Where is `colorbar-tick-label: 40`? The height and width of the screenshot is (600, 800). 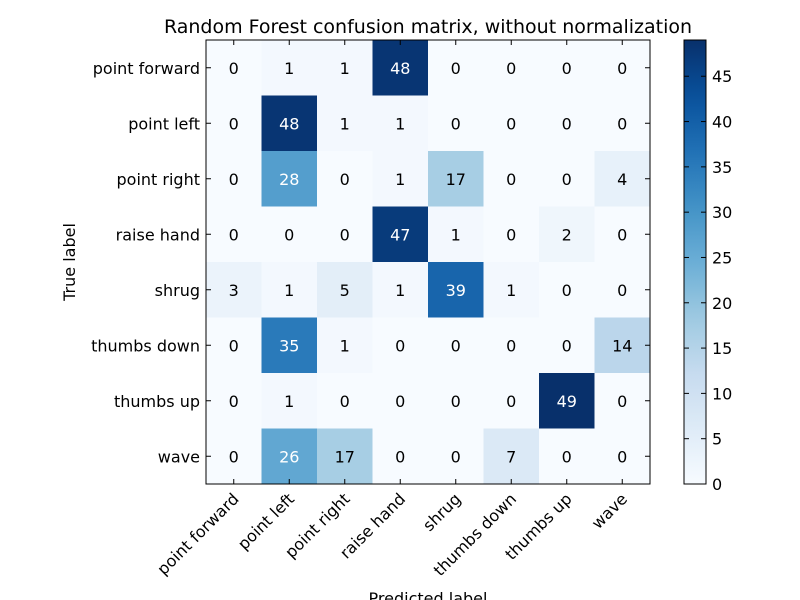
colorbar-tick-label: 40 is located at coordinates (722, 122).